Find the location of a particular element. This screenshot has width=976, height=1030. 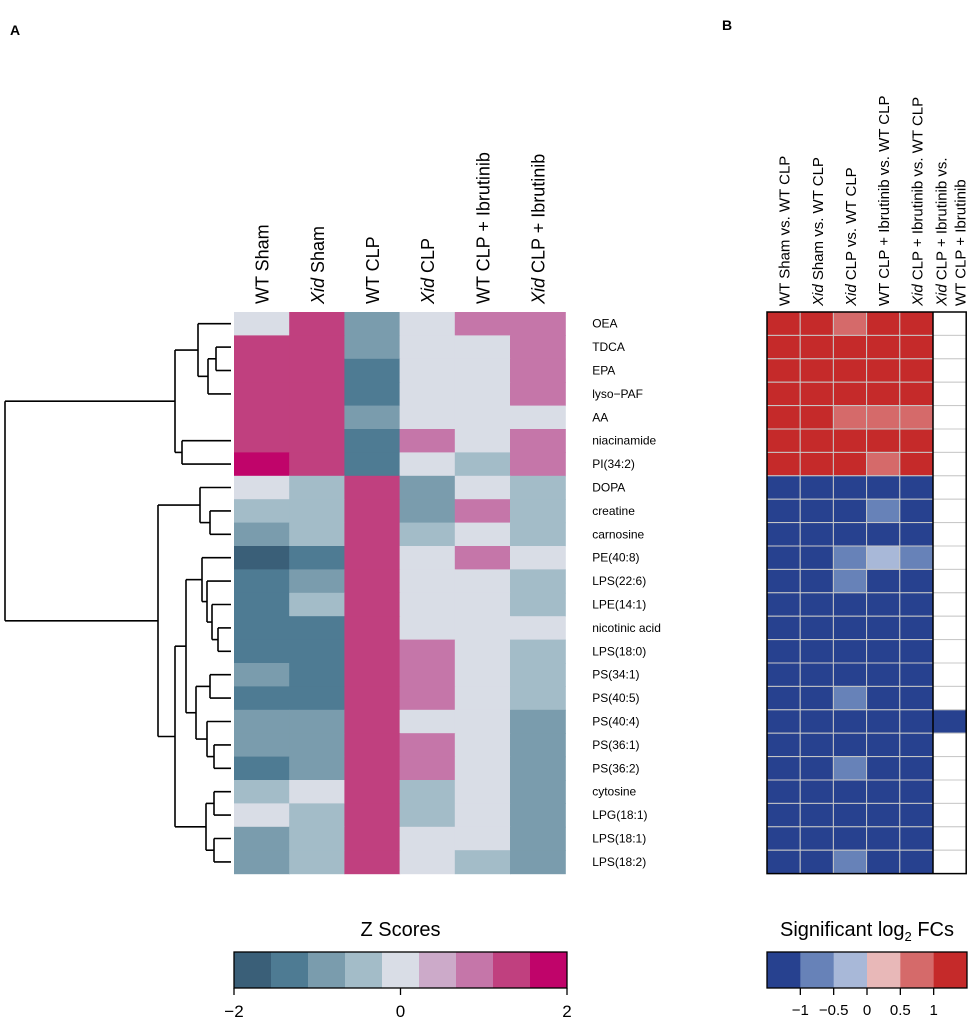

metabolite-label: cytosine is located at coordinates (614, 792).